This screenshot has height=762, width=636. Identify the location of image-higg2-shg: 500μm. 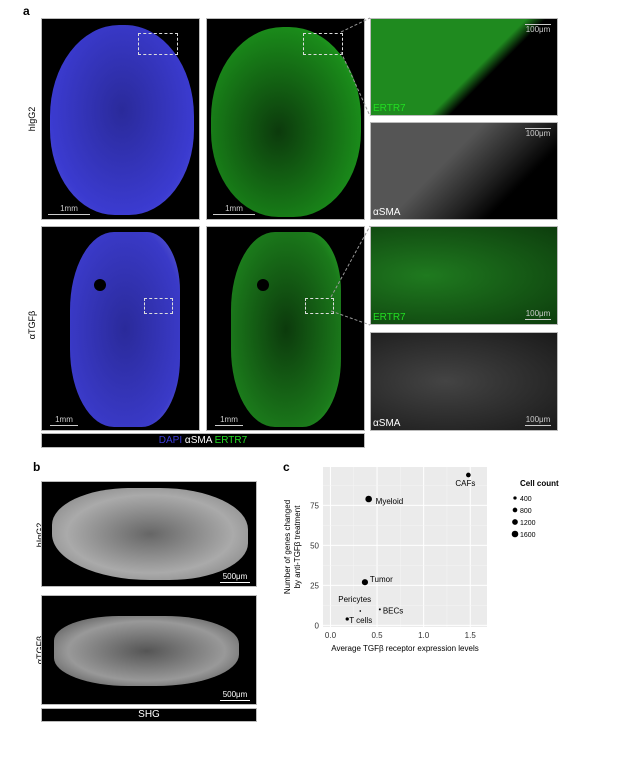
(149, 534).